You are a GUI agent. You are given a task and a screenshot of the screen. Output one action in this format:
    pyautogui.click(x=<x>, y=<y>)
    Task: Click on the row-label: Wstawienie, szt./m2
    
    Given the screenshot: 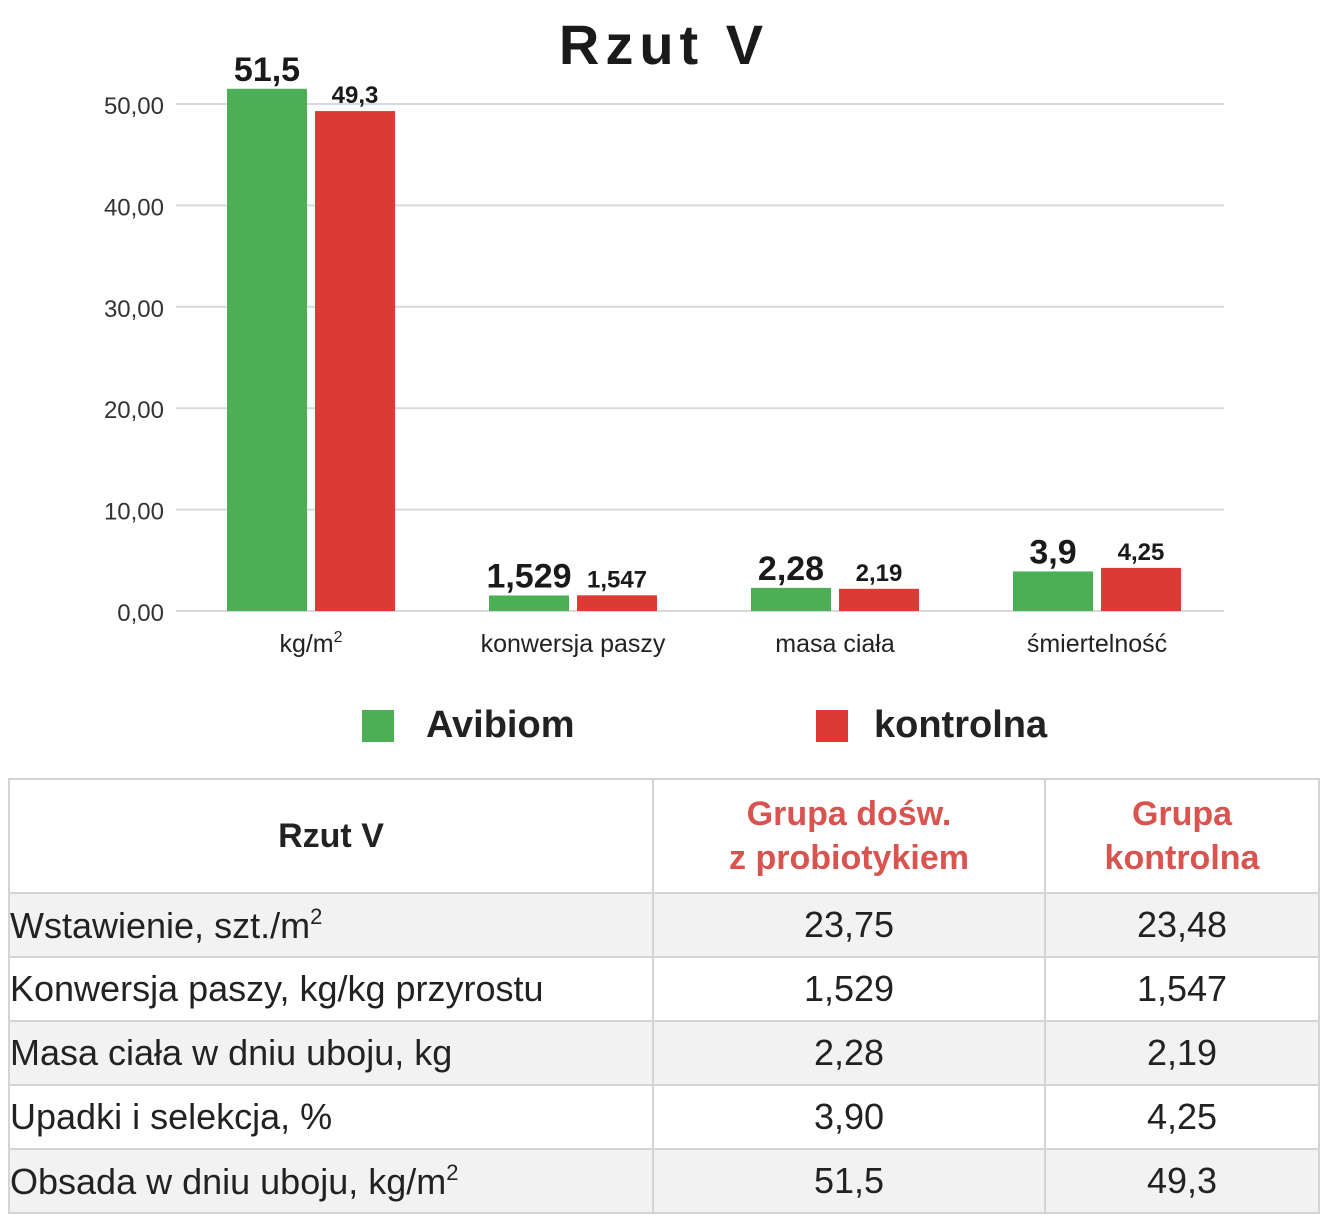 What is the action you would take?
    pyautogui.click(x=331, y=925)
    